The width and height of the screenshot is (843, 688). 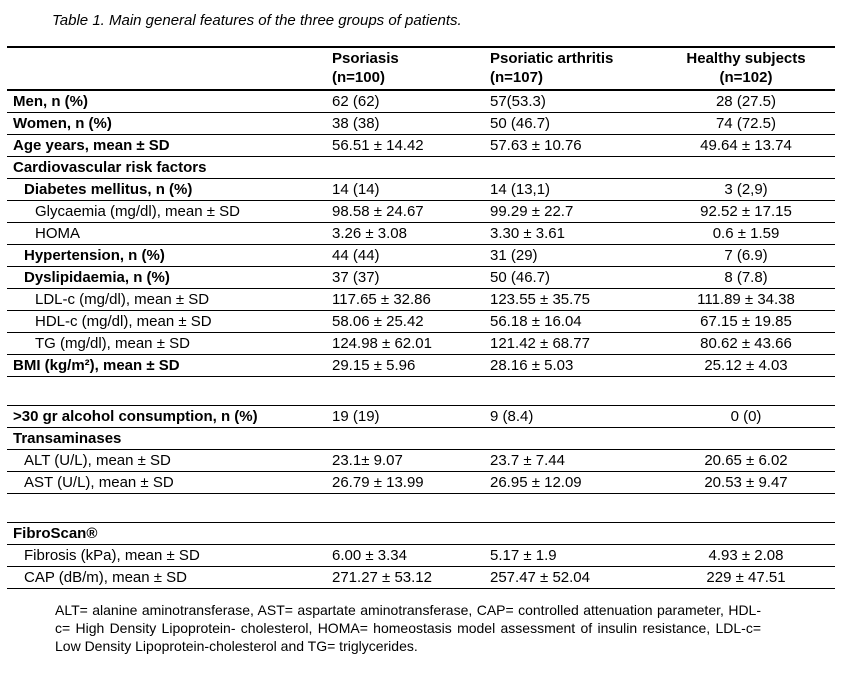 What do you see at coordinates (167, 189) in the screenshot?
I see `row-label: Diabetes mellitus, n (%)` at bounding box center [167, 189].